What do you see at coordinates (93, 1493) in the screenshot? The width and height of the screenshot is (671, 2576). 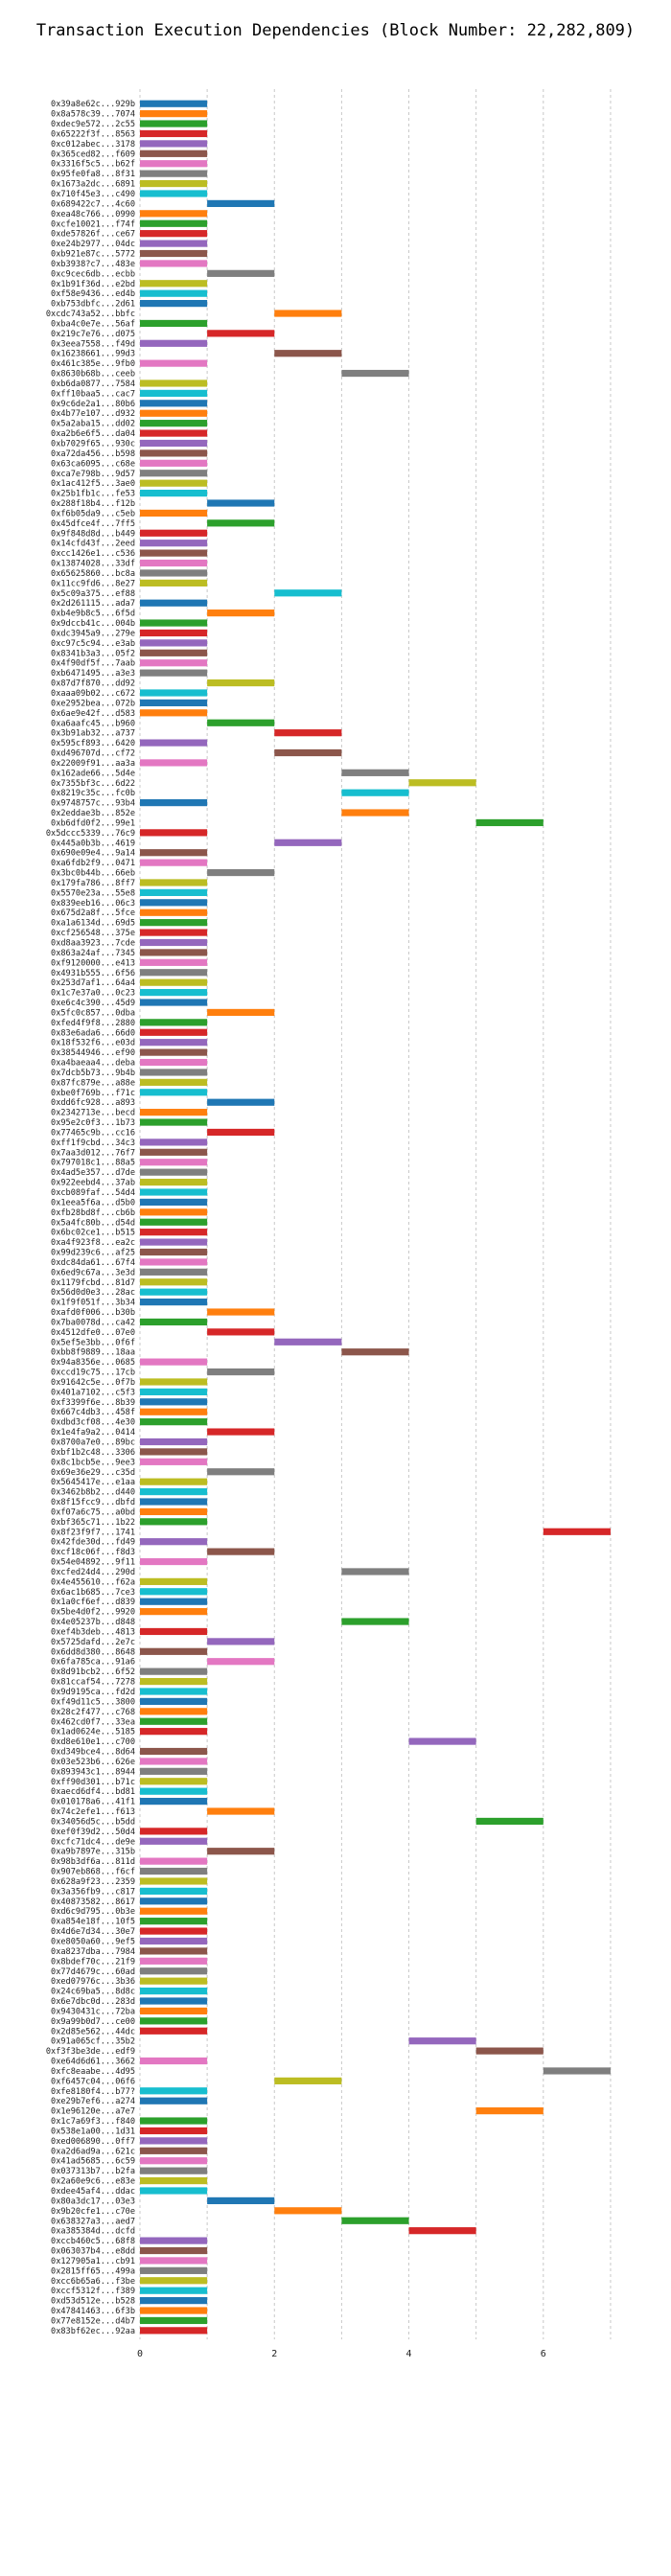 I see `y-tick-label: 0x3462b8b2...d440` at bounding box center [93, 1493].